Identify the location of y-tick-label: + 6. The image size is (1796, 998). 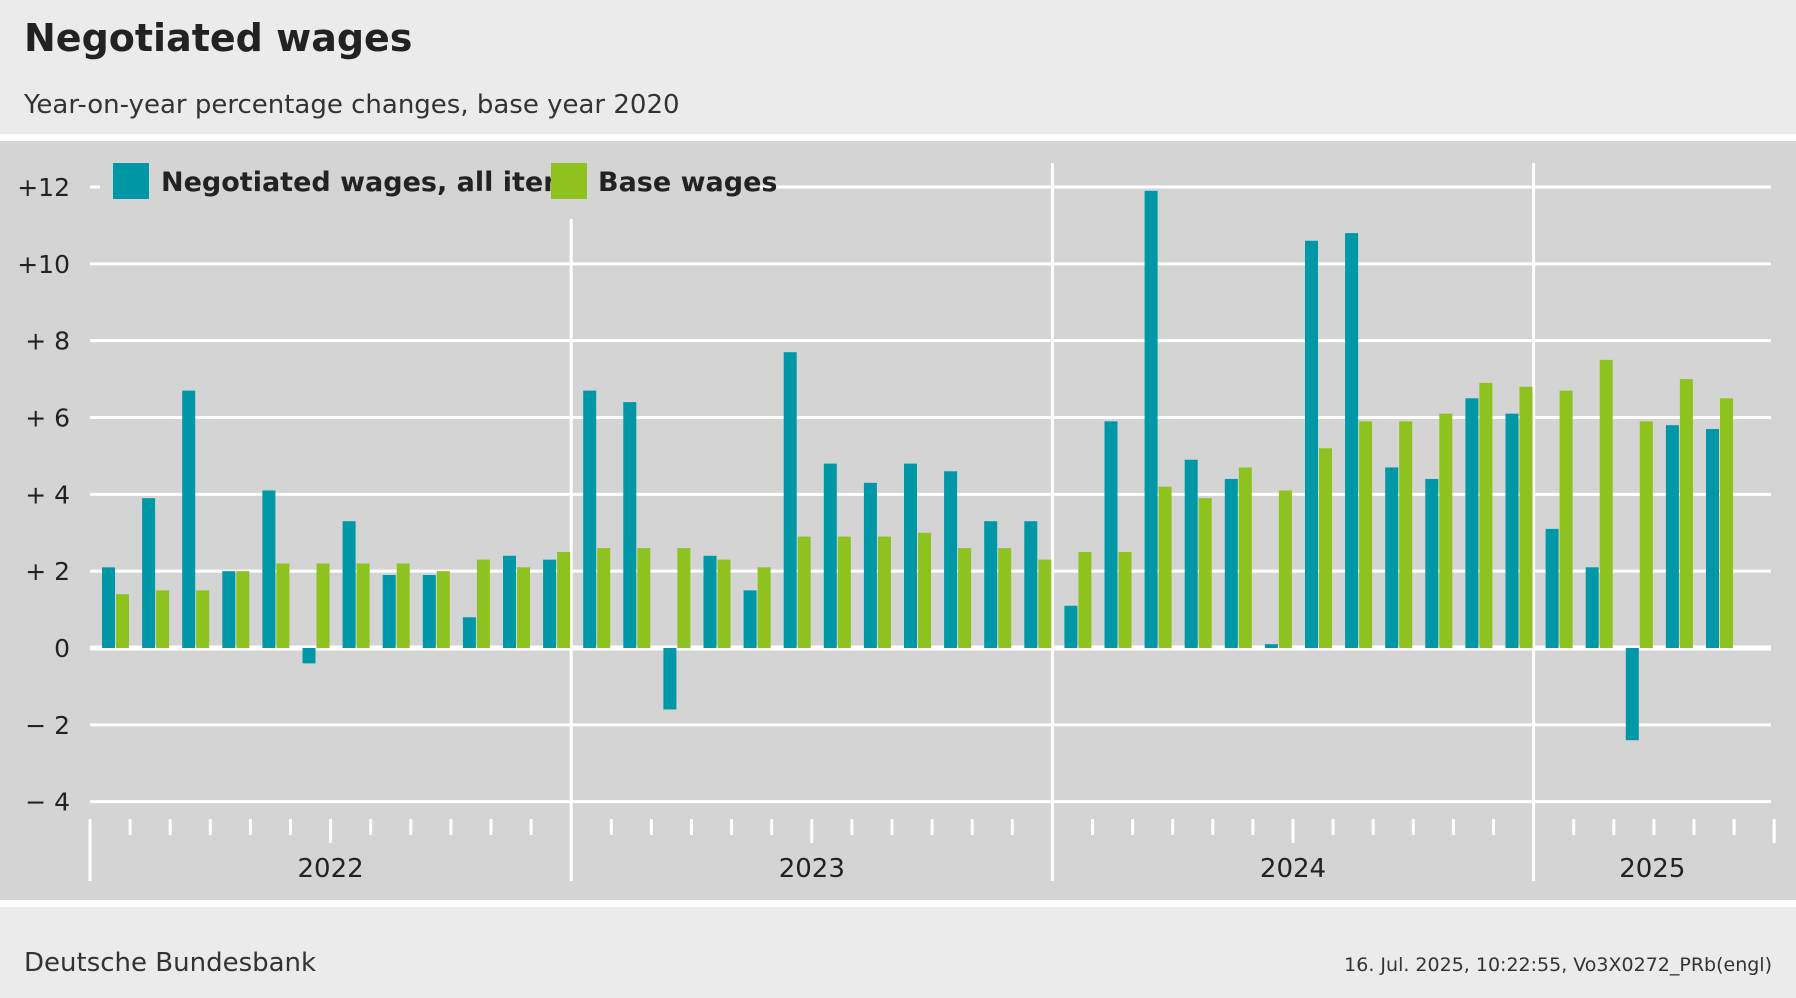
(47, 418).